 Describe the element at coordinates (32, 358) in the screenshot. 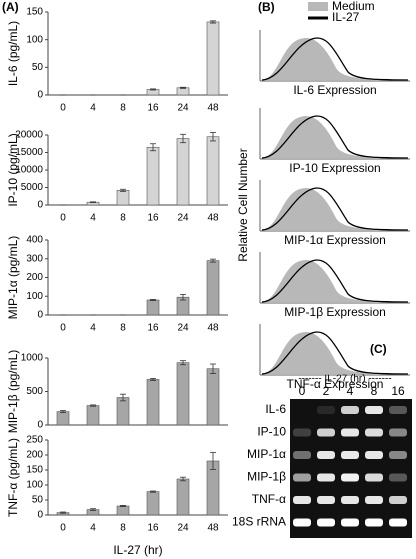

I see `y-tick-label: 1000` at that location.